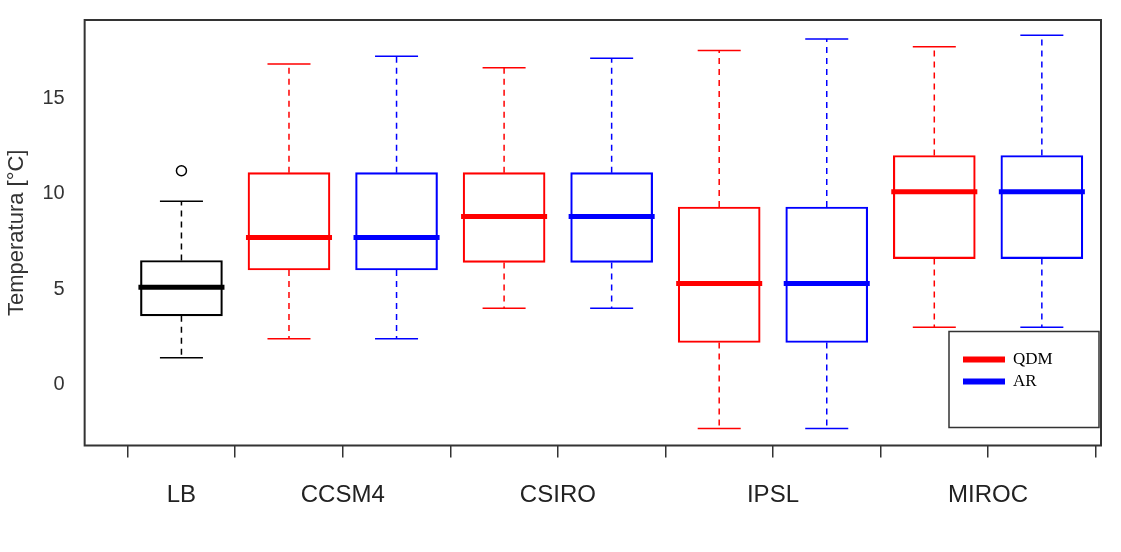 The height and width of the screenshot is (552, 1121). Describe the element at coordinates (988, 494) in the screenshot. I see `x-tick-label: MIROC` at that location.